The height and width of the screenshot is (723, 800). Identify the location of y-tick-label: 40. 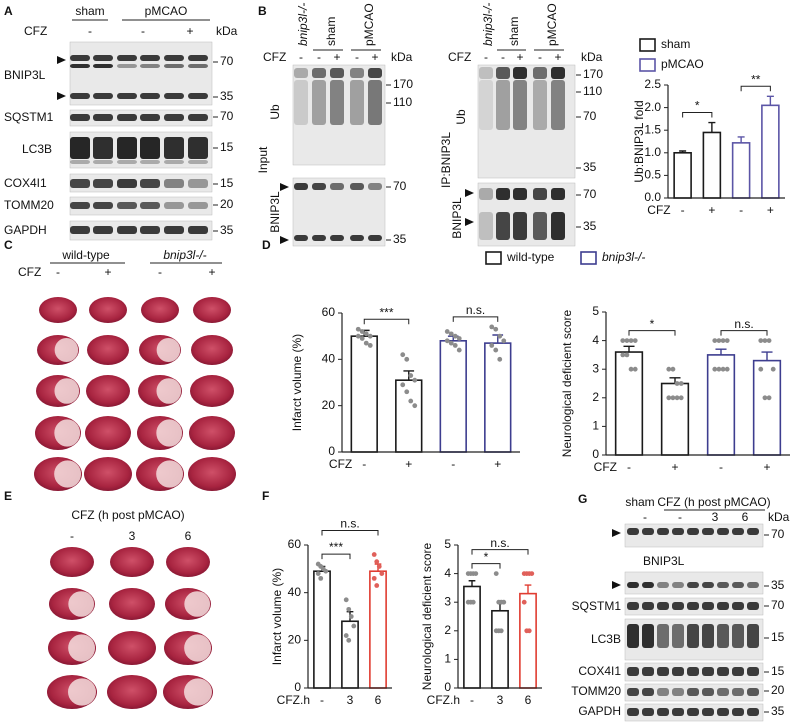
(295, 592).